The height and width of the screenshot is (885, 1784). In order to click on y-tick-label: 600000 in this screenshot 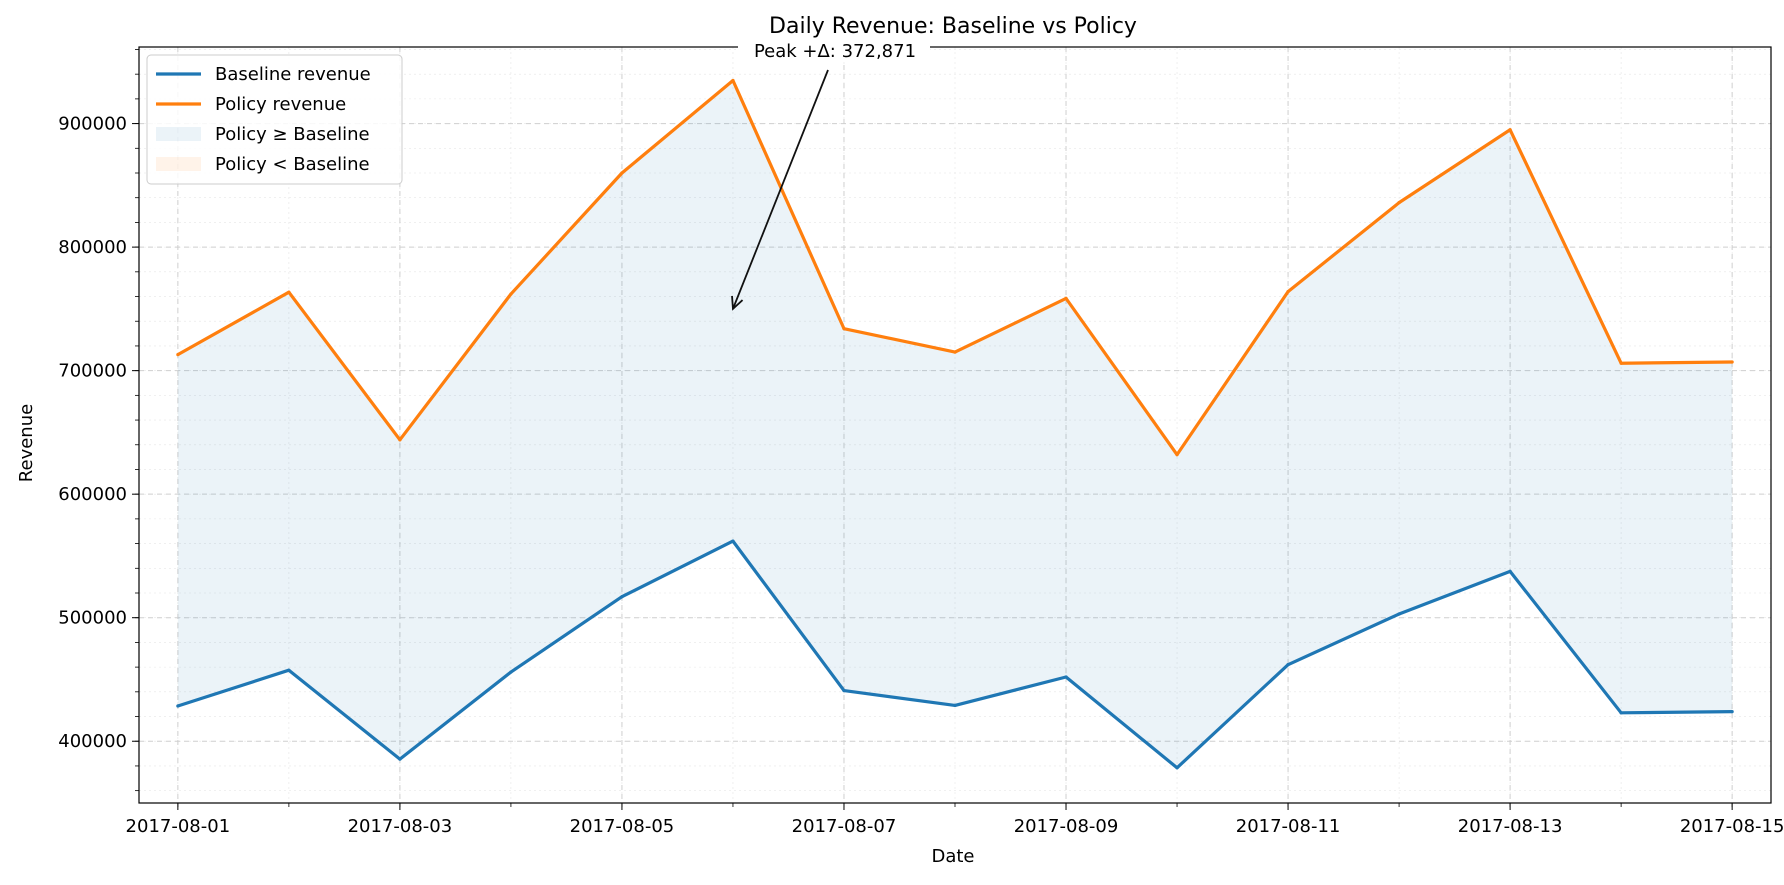, I will do `click(92, 494)`.